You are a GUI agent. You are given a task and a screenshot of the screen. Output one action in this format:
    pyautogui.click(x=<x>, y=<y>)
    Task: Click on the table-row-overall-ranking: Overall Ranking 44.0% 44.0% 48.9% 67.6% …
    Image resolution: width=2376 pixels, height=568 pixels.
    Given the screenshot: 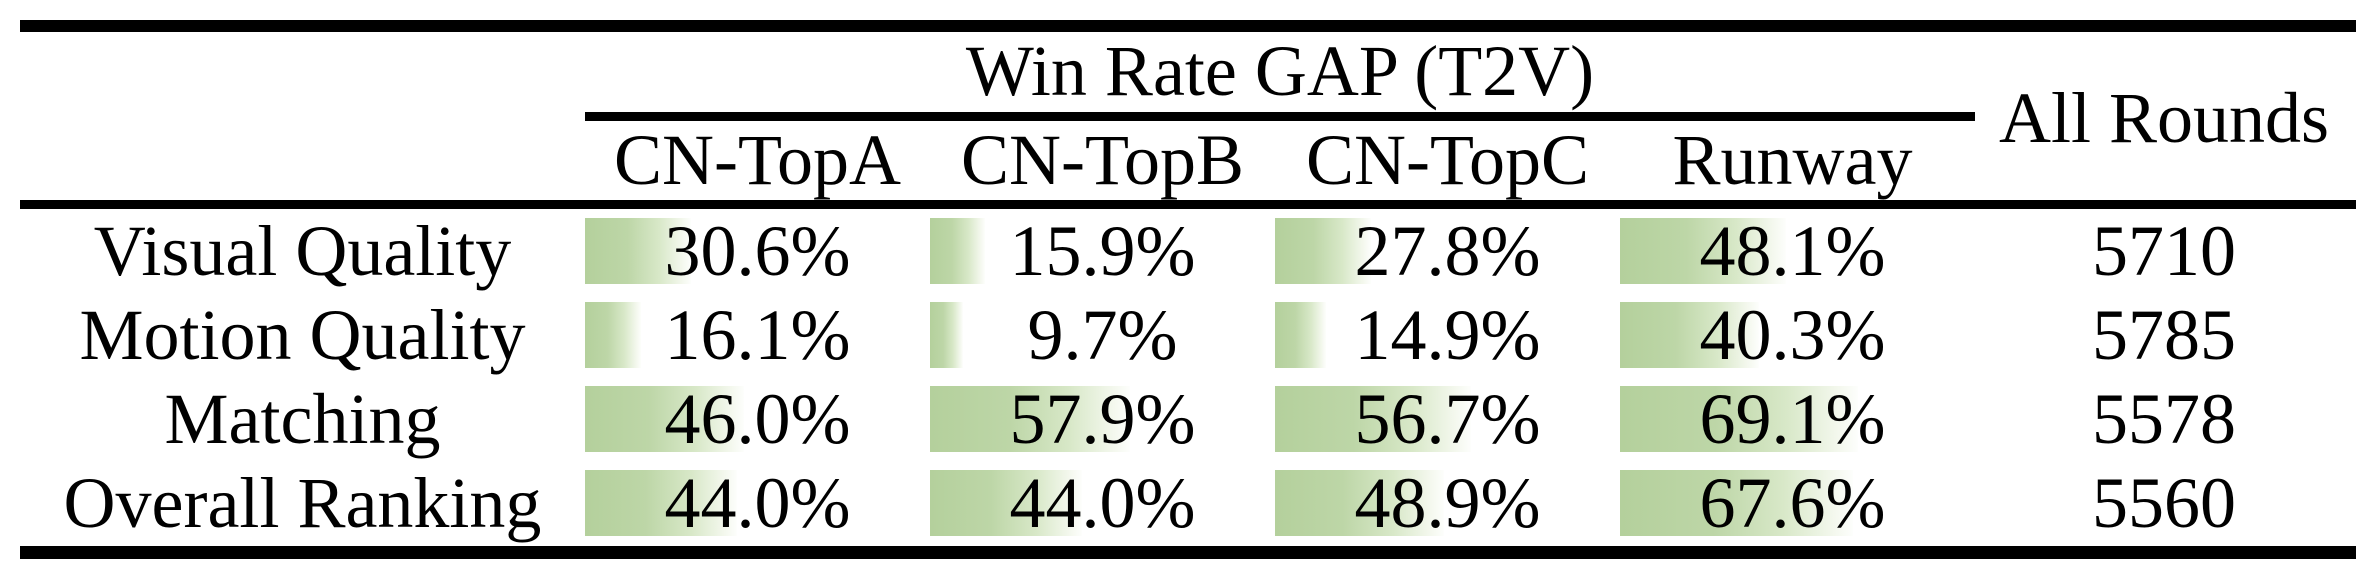 What is the action you would take?
    pyautogui.click(x=1188, y=503)
    